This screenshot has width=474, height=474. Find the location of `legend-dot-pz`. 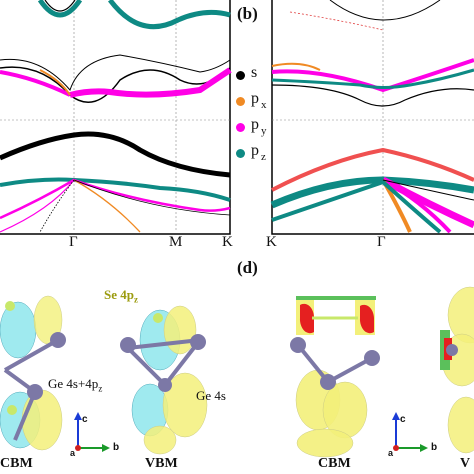

legend-dot-pz is located at coordinates (240, 153).